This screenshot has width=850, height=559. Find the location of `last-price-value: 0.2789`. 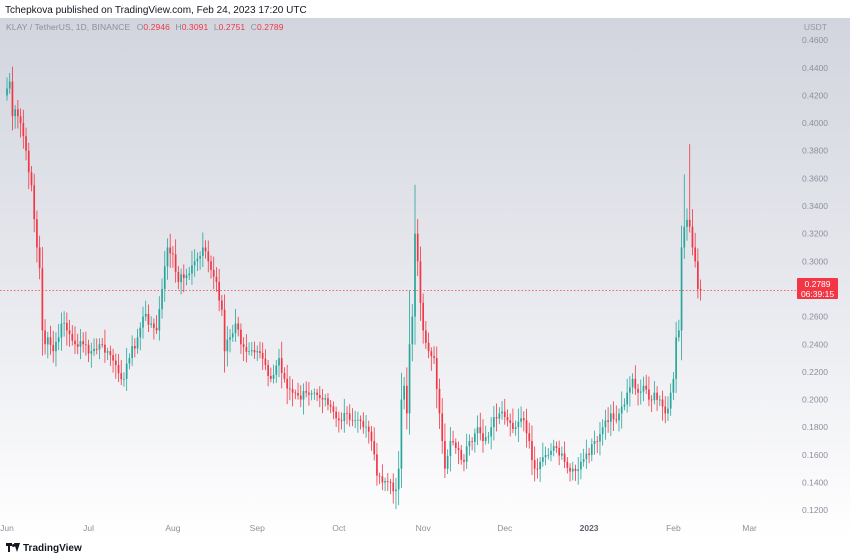

last-price-value: 0.2789 is located at coordinates (817, 284).